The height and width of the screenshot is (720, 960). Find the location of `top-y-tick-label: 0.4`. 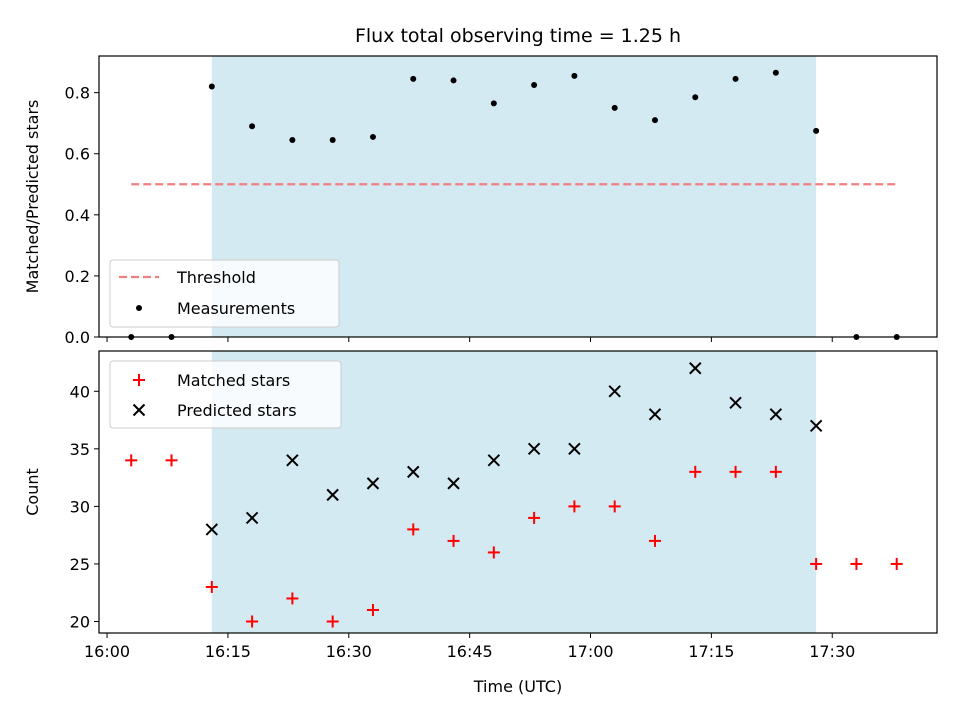

top-y-tick-label: 0.4 is located at coordinates (77, 215).